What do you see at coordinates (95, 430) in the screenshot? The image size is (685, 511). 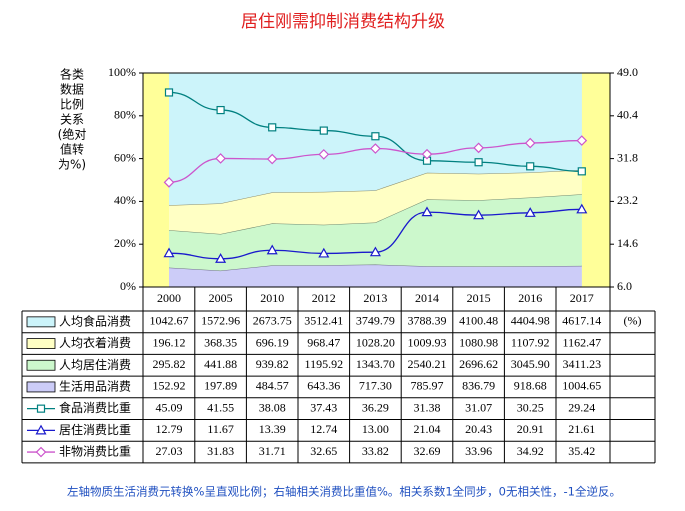 I see `legend-label: 居住消费比重` at bounding box center [95, 430].